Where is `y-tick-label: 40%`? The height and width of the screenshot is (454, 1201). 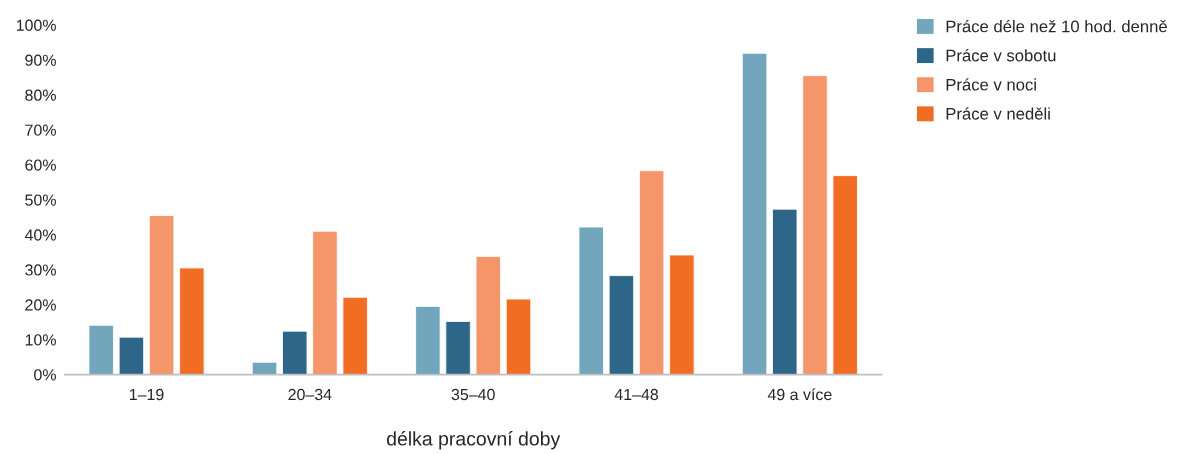
y-tick-label: 40% is located at coordinates (40, 235).